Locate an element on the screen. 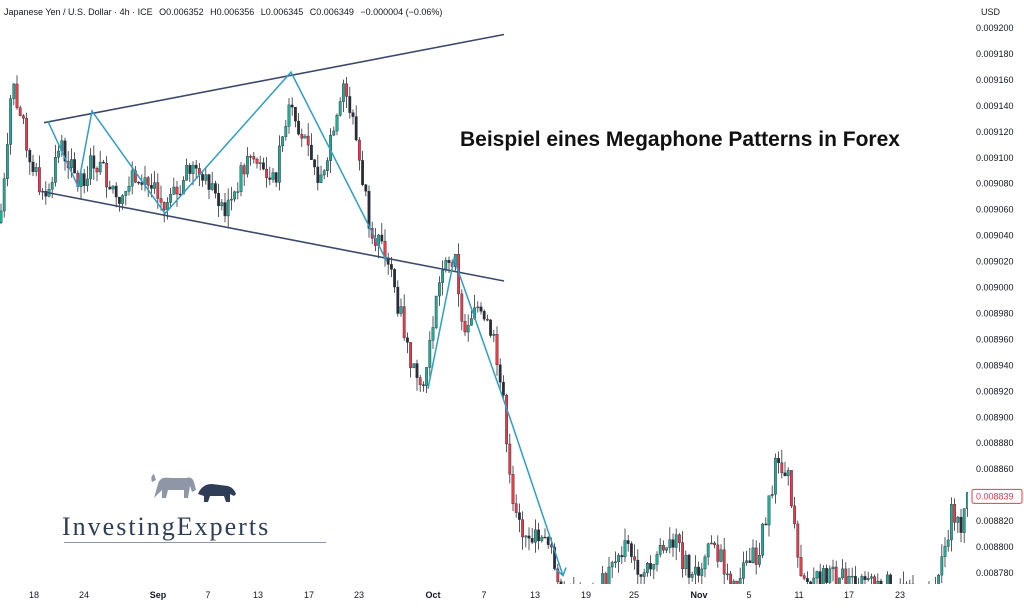 The width and height of the screenshot is (1024, 614). price-tick-label: 0.009180 is located at coordinates (995, 54).